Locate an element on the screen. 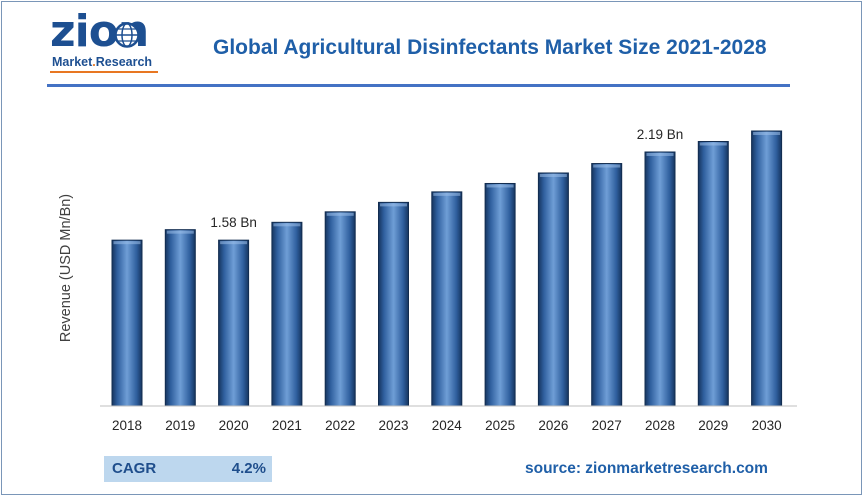 The width and height of the screenshot is (865, 498). data-label: 1.58 Bn is located at coordinates (233, 222).